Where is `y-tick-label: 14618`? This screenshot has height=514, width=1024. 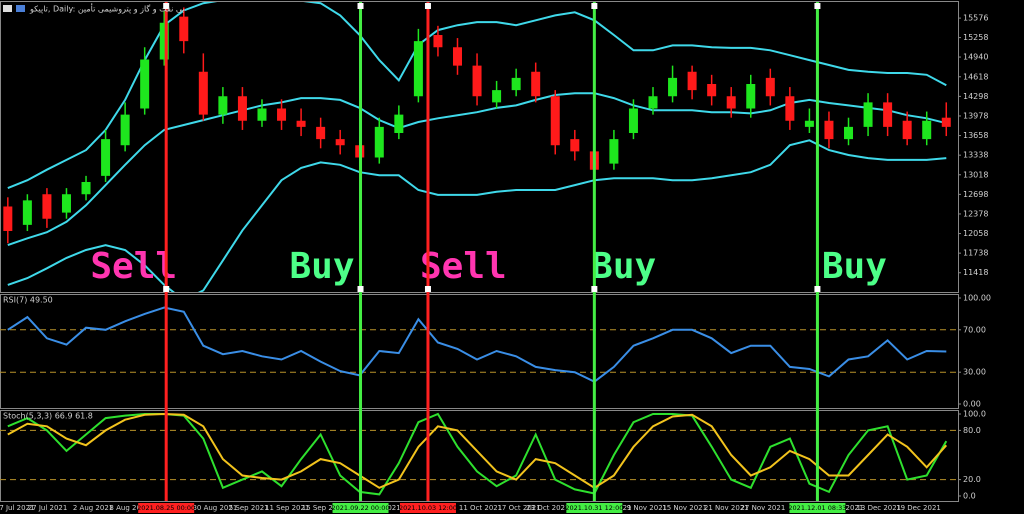
y-tick-label: 14618 is located at coordinates (975, 76).